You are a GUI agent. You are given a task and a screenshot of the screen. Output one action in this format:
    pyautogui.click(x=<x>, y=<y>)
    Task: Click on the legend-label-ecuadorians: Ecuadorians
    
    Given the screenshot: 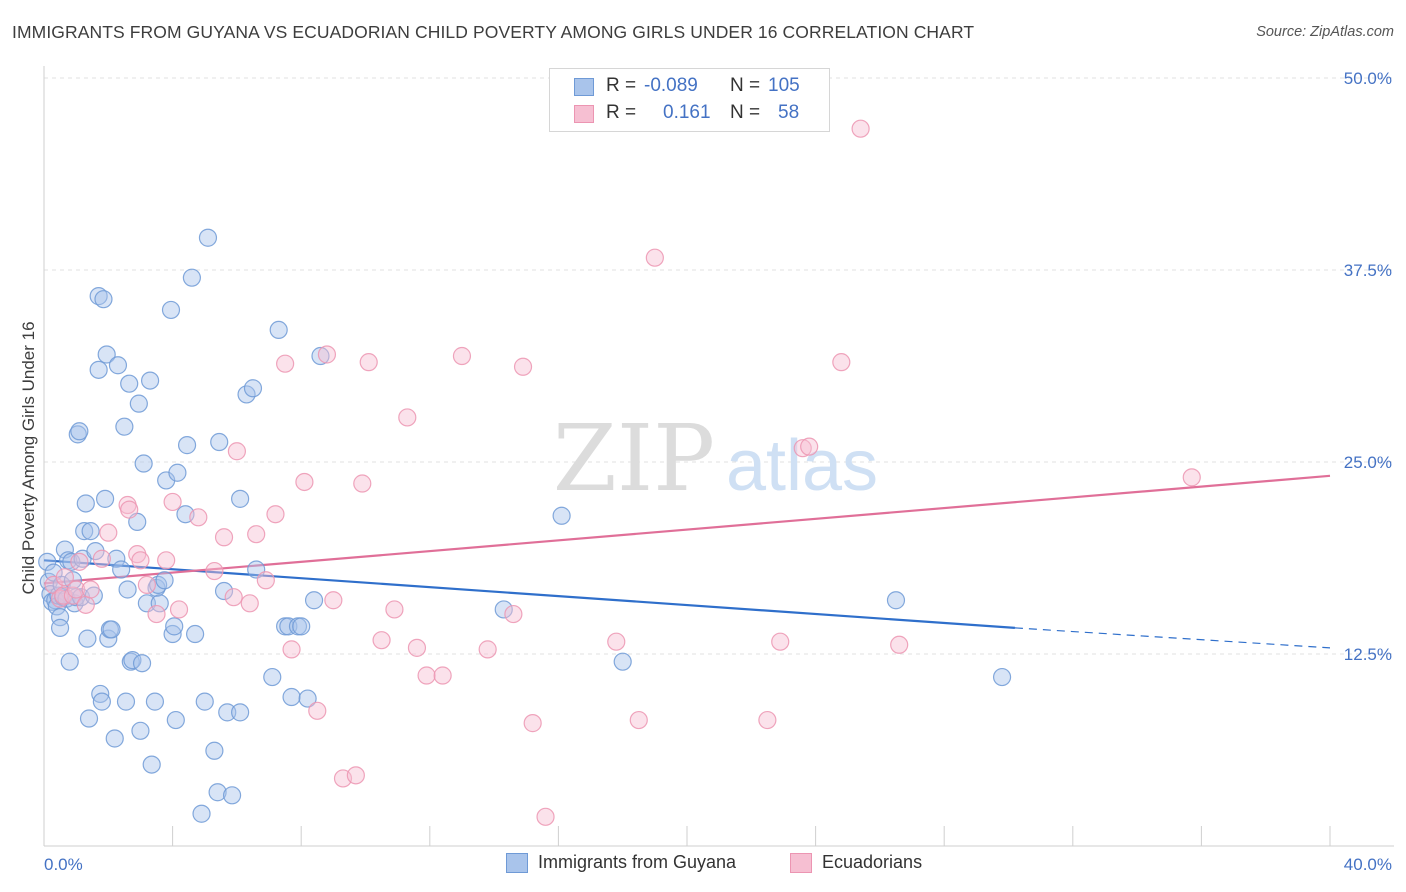 What is the action you would take?
    pyautogui.click(x=872, y=862)
    